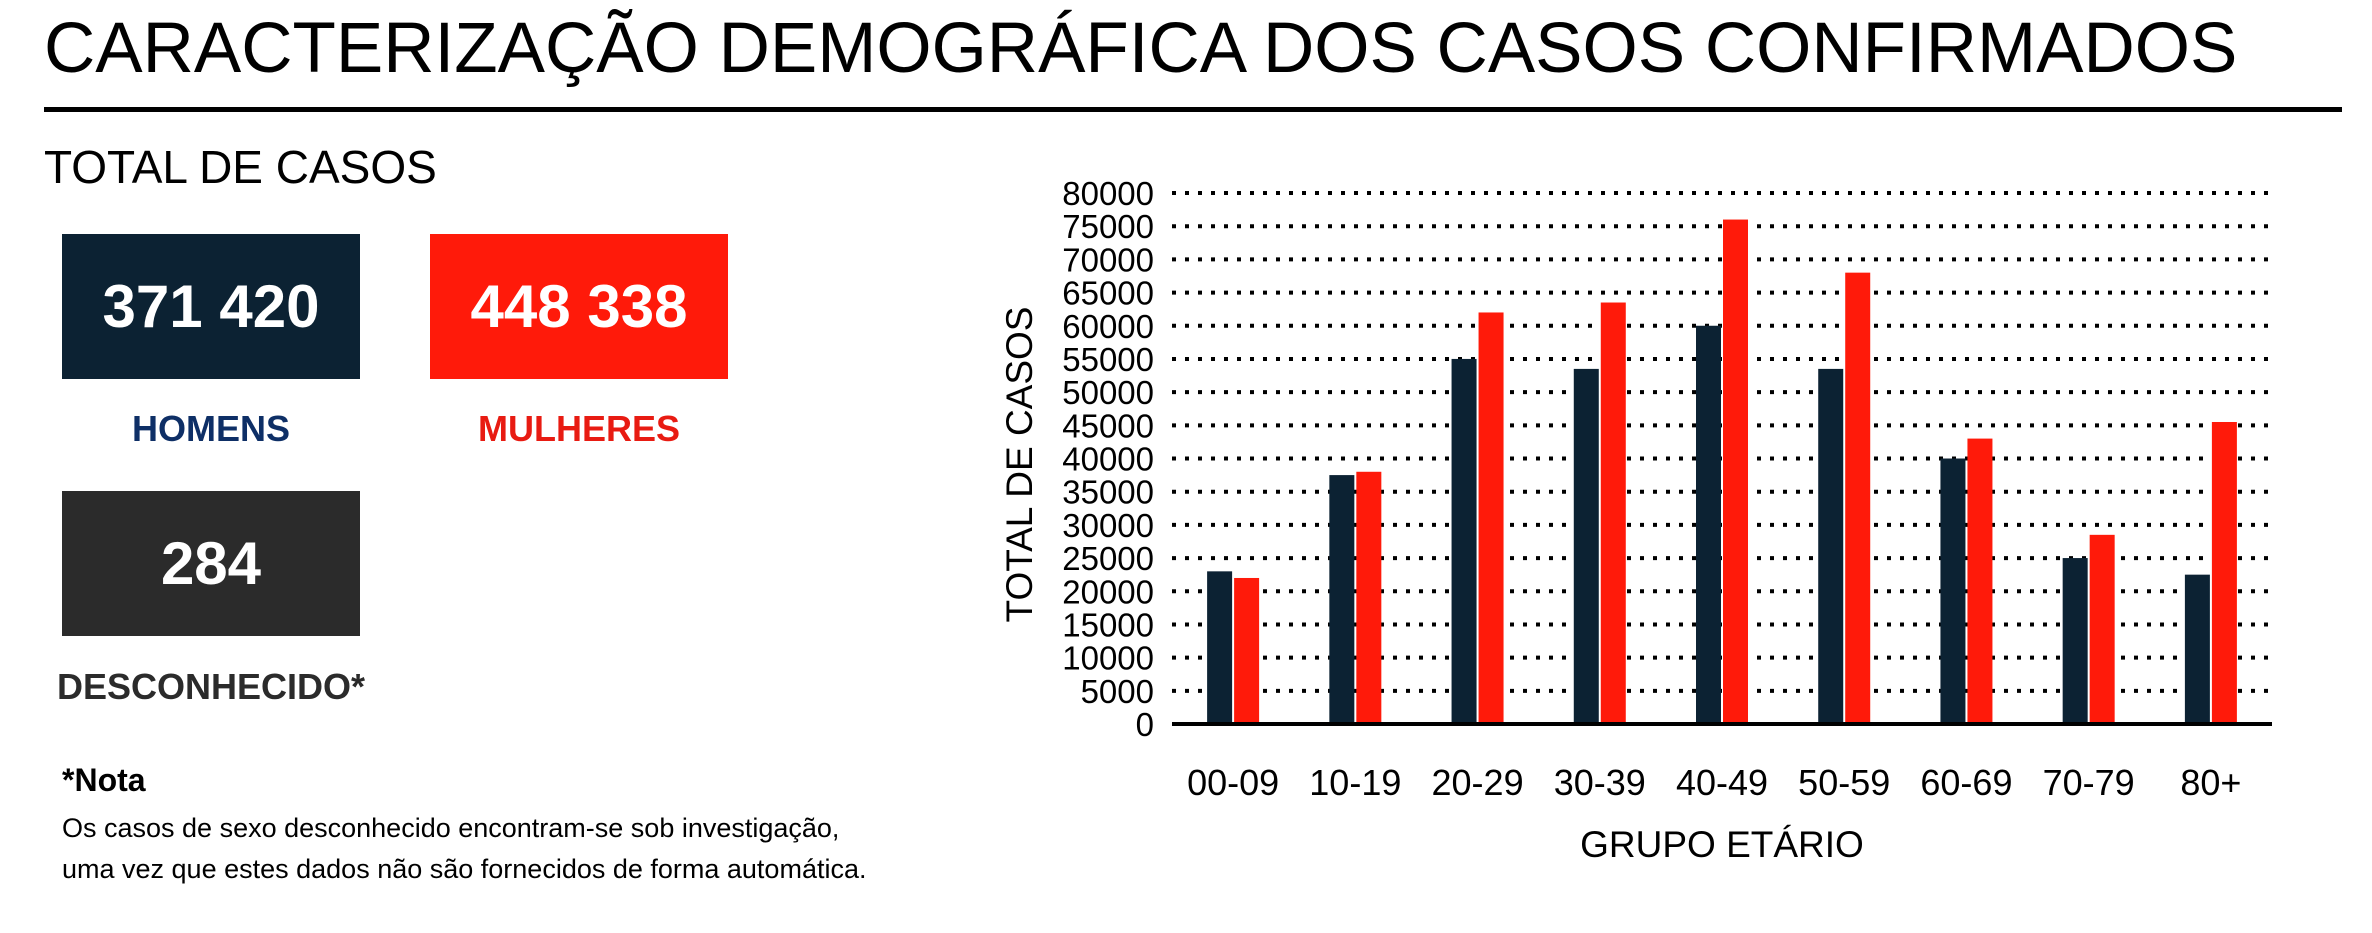  What do you see at coordinates (1108, 591) in the screenshot?
I see `y-tick-label: 20000` at bounding box center [1108, 591].